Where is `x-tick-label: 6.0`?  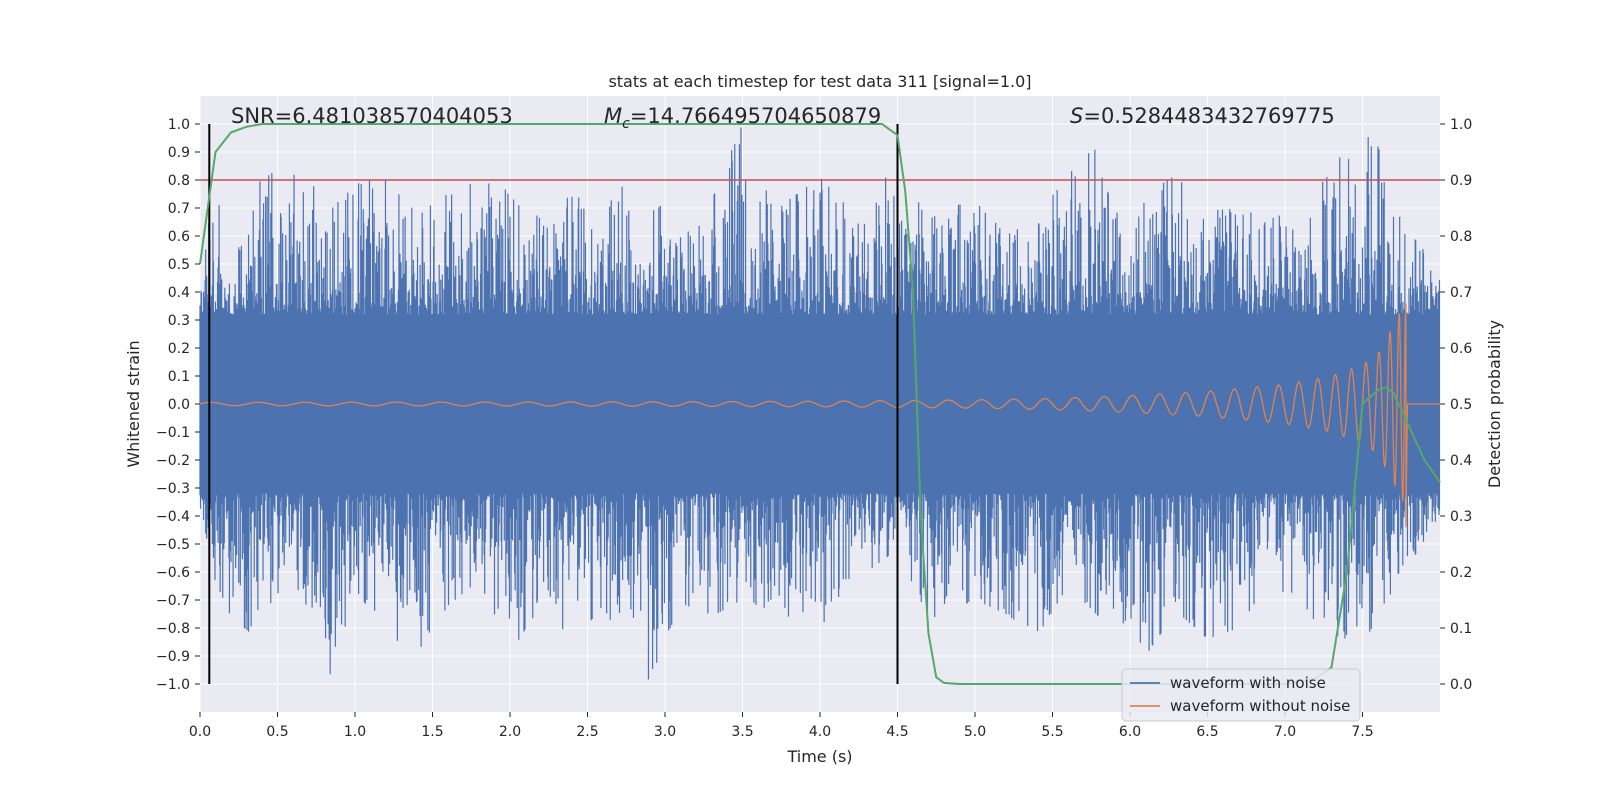
x-tick-label: 6.0 is located at coordinates (1130, 732).